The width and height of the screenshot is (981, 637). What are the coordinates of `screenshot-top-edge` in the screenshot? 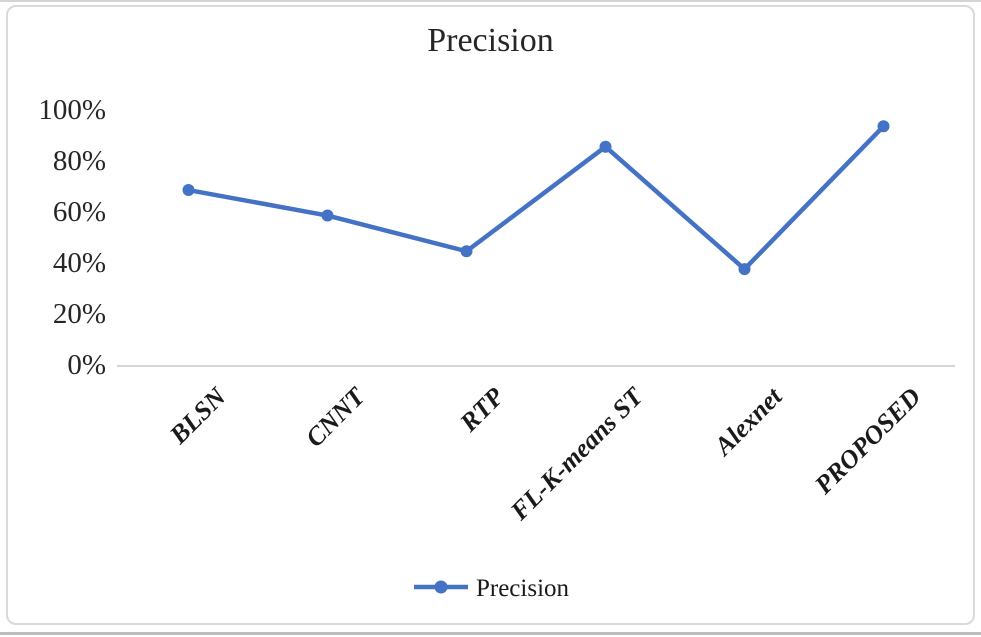 It's located at (490, 1).